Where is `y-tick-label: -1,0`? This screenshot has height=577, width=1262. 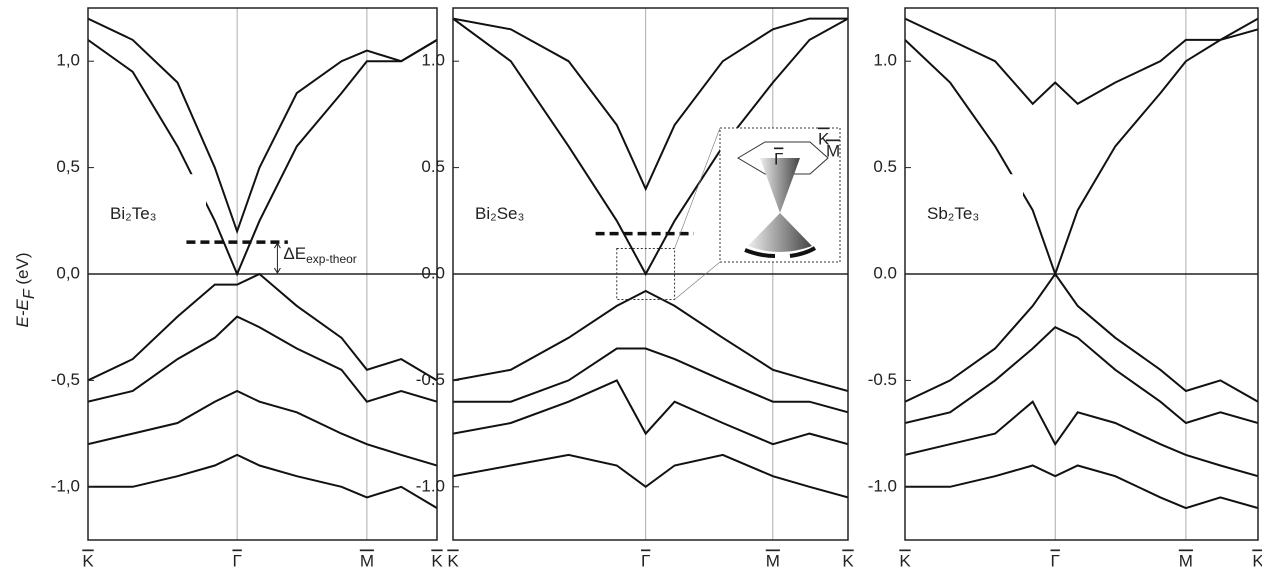 y-tick-label: -1,0 is located at coordinates (65, 485).